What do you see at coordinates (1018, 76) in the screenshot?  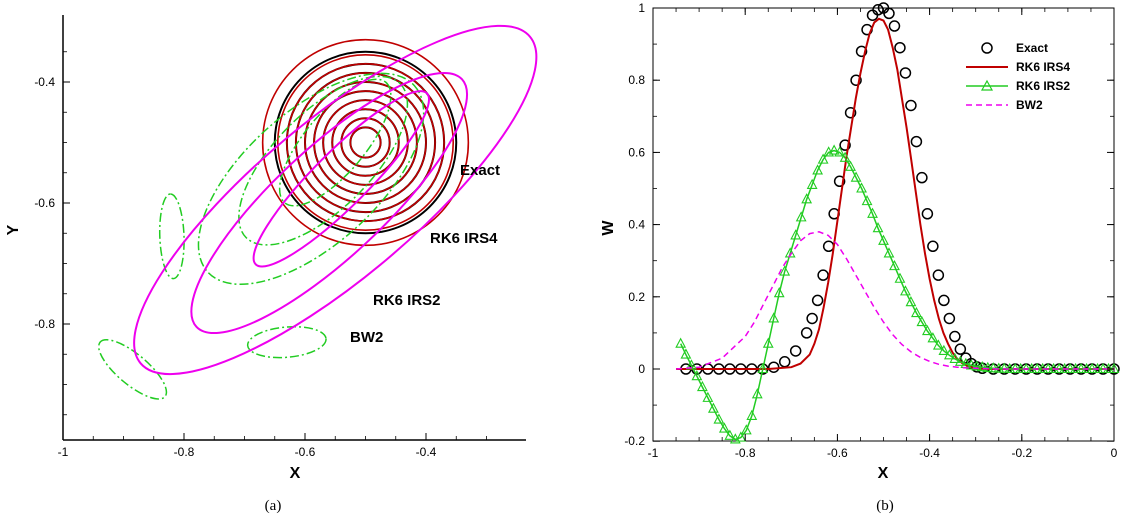 I see `legend: Exact RK6 IRS4 RK6 IRS2 BW2` at bounding box center [1018, 76].